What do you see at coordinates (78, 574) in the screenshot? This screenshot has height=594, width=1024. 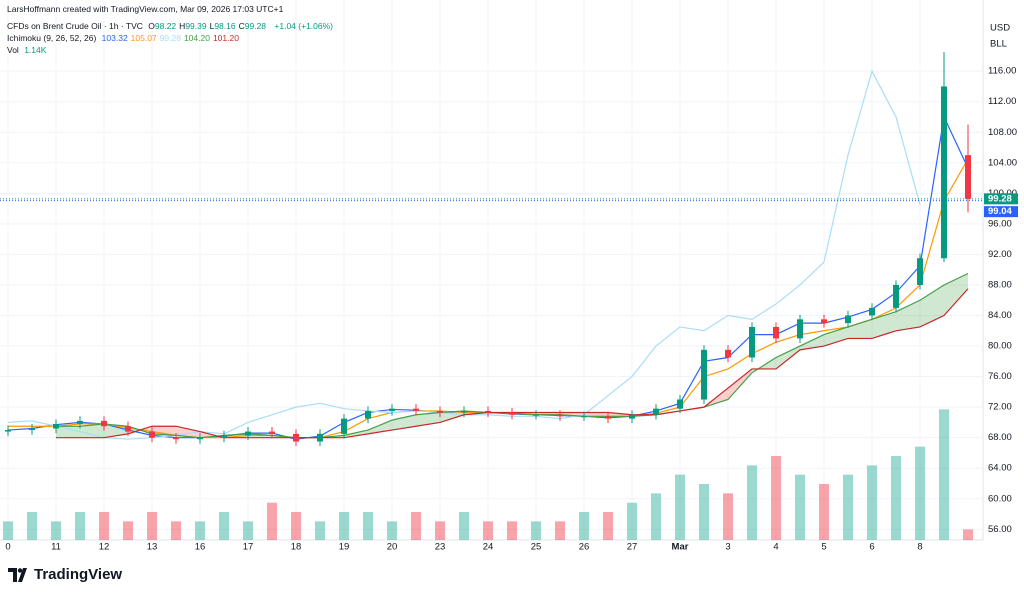 I see `logo-text: TradingView` at bounding box center [78, 574].